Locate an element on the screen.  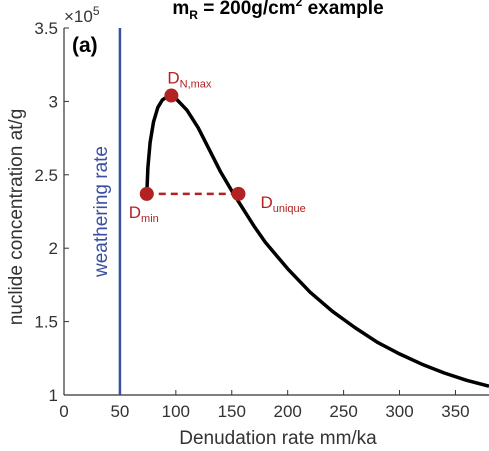
panel-label: (a) is located at coordinates (85, 45).